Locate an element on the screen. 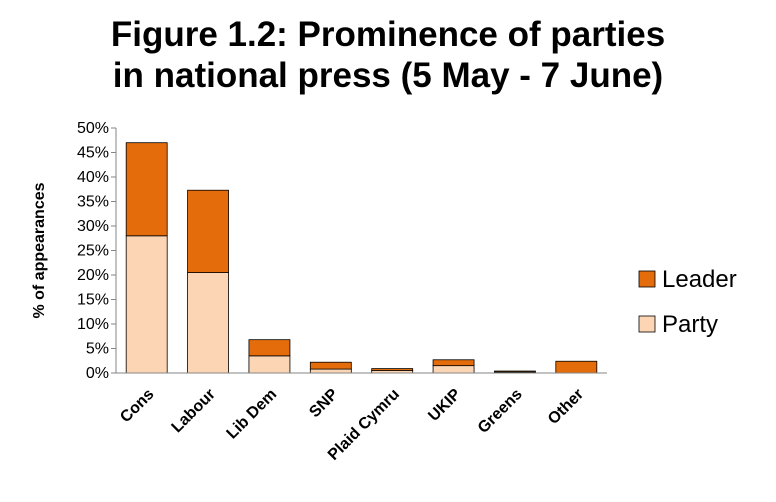 This screenshot has height=502, width=776. y-tick-label: 35% is located at coordinates (93, 202).